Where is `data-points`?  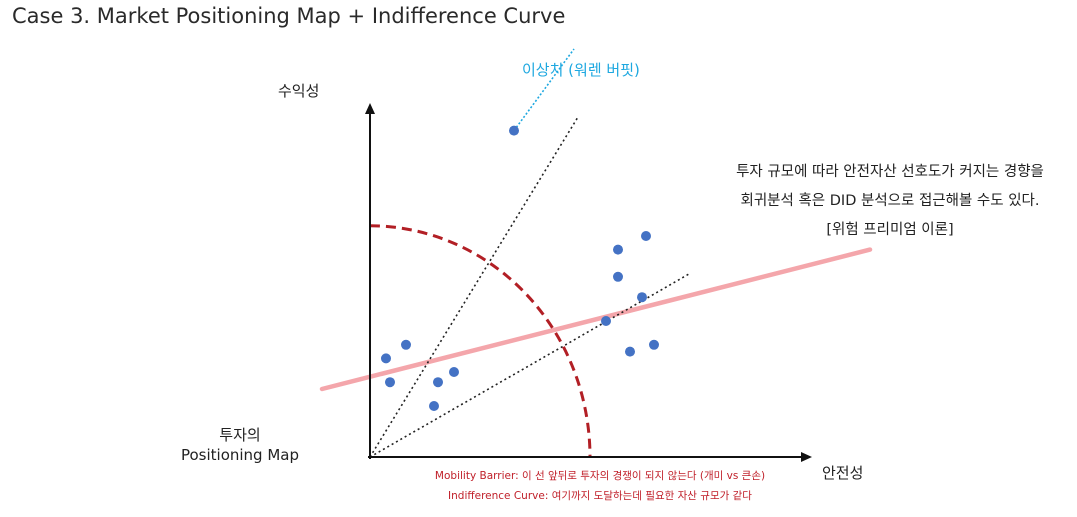
data-points is located at coordinates (520, 268).